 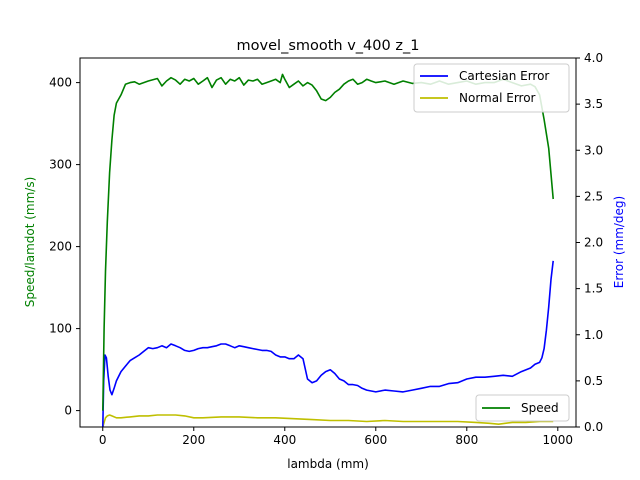 What do you see at coordinates (328, 421) in the screenshot?
I see `series-line-normal-error` at bounding box center [328, 421].